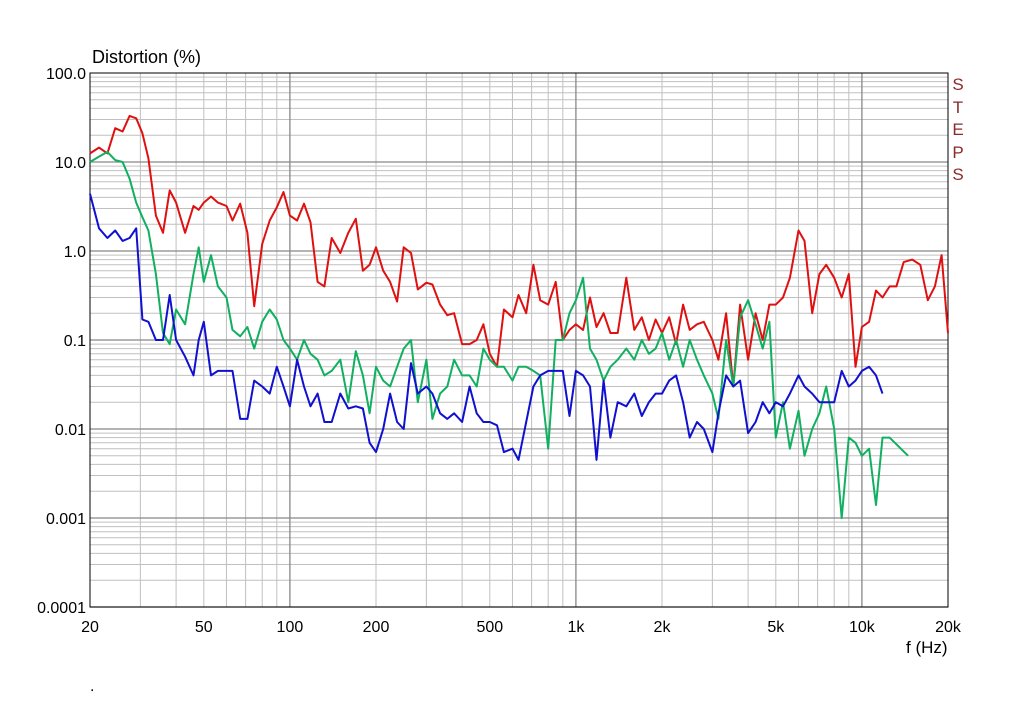  Describe the element at coordinates (862, 627) in the screenshot. I see `x-tick-label: 10k` at that location.